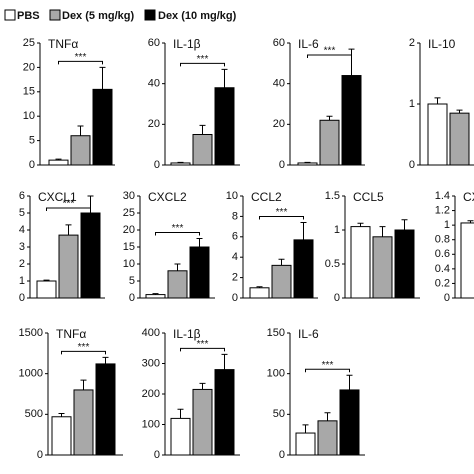 The height and width of the screenshot is (474, 474). I want to click on y-tick-label: 50, so click(279, 414).